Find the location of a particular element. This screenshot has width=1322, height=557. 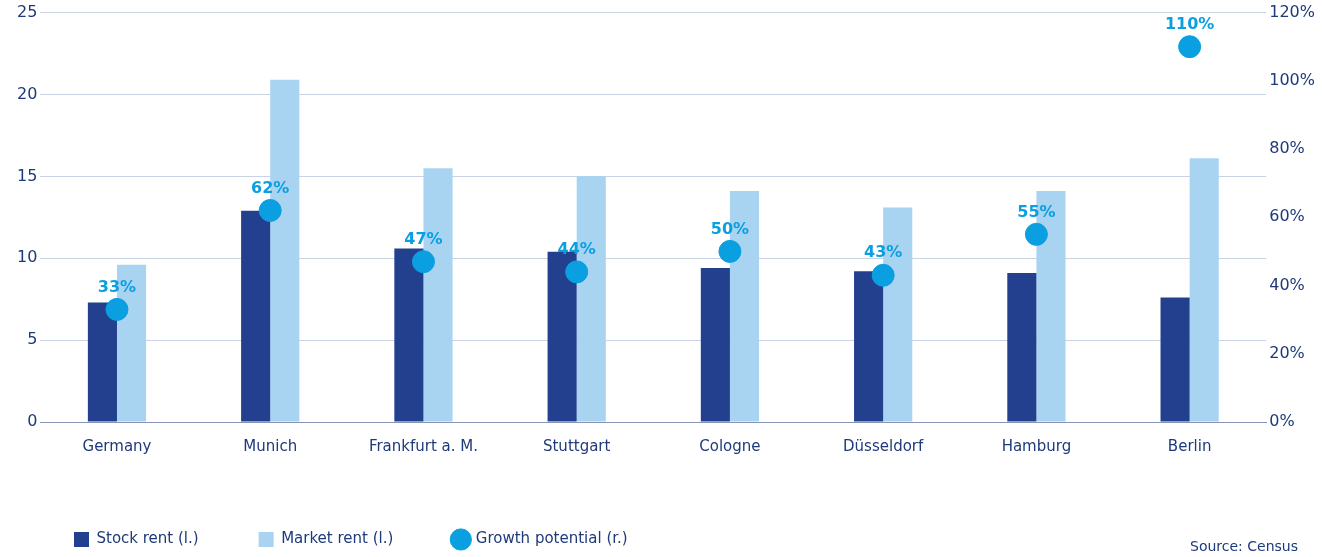

y2-tick-label: 40% is located at coordinates (1287, 284).